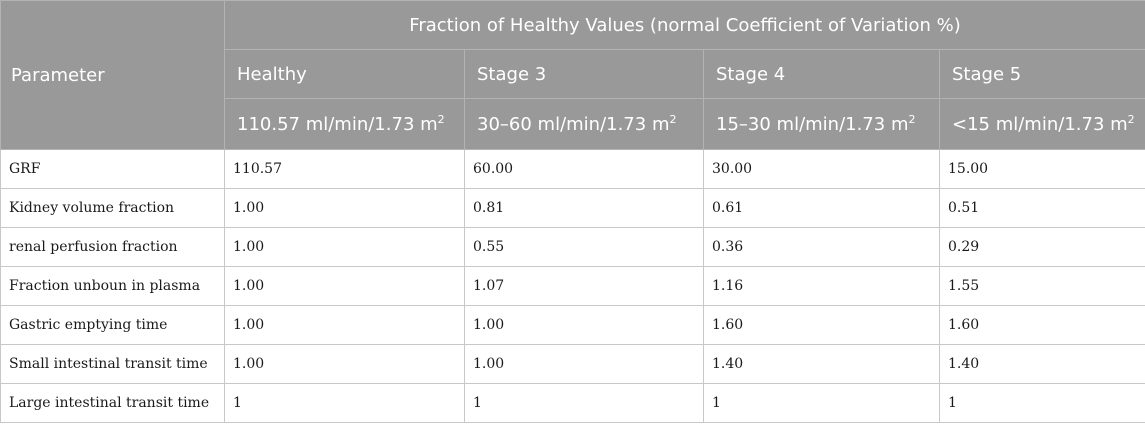 The image size is (1145, 425). What do you see at coordinates (584, 208) in the screenshot?
I see `value-cell: 0.81` at bounding box center [584, 208].